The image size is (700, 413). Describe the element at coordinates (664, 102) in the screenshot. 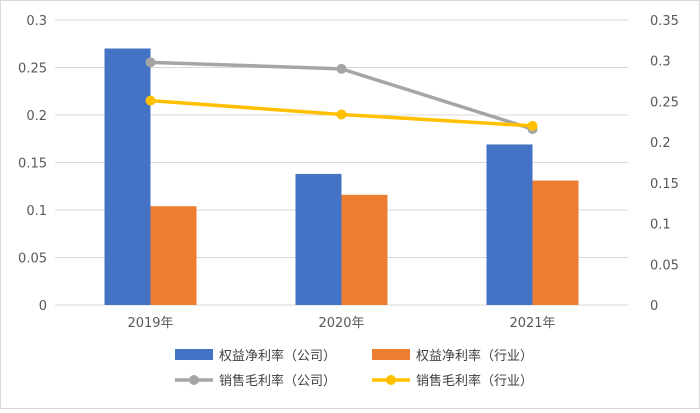

I see `y-right-tick-label: 0.25` at that location.